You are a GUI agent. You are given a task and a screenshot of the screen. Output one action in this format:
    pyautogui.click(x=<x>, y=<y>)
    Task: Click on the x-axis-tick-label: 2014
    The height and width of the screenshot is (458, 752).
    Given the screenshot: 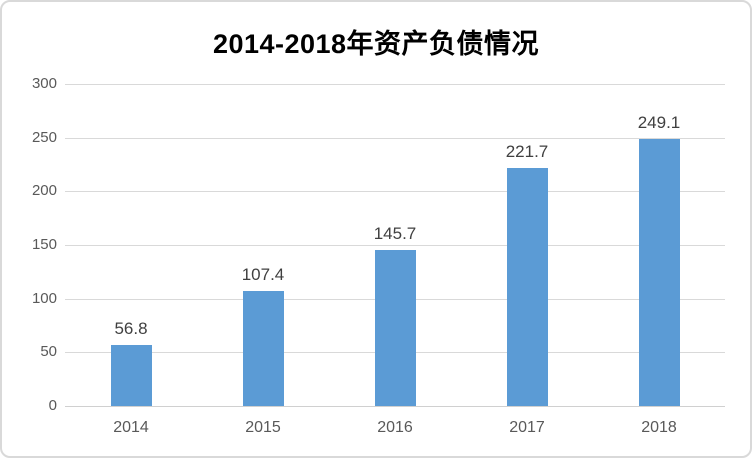 What is the action you would take?
    pyautogui.click(x=131, y=427)
    